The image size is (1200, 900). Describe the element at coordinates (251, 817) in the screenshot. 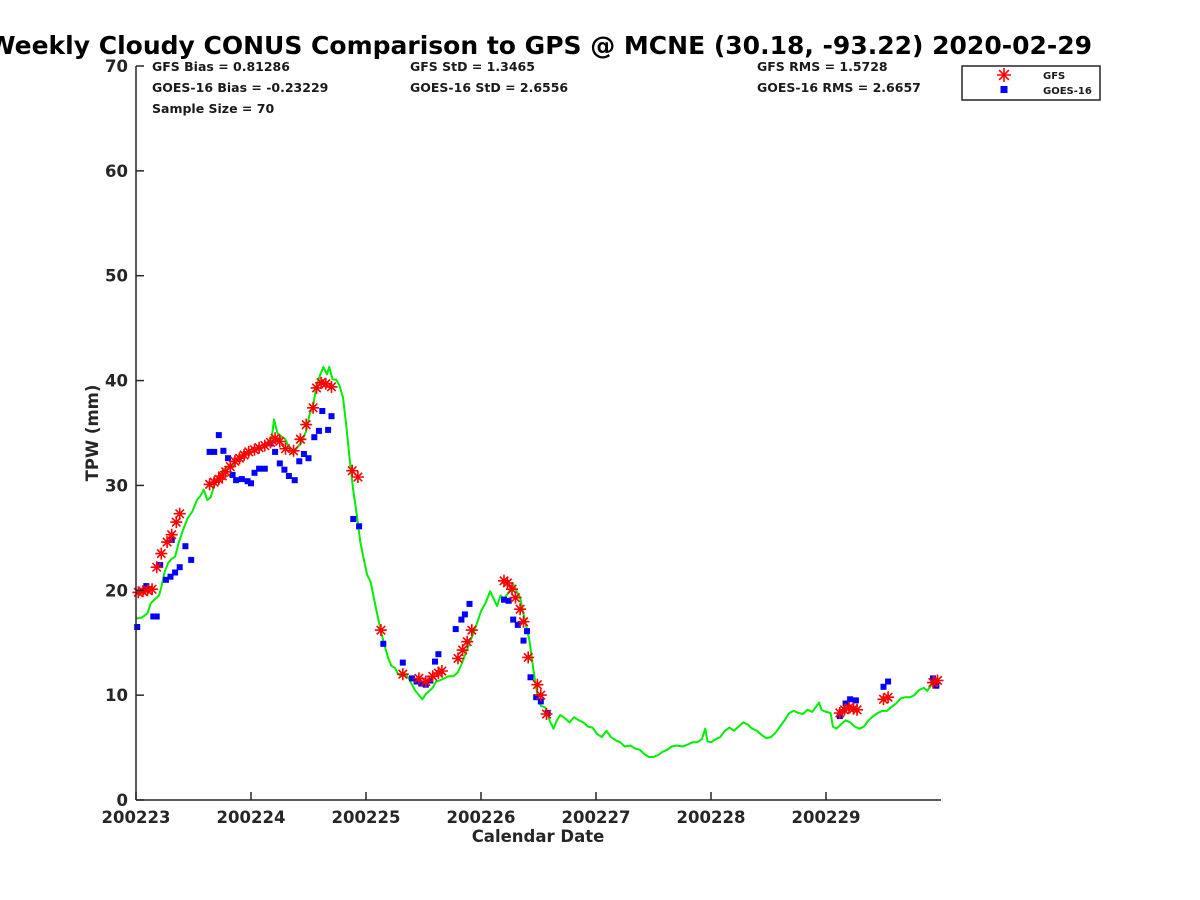

I see `x-tick-label: 200224` at that location.